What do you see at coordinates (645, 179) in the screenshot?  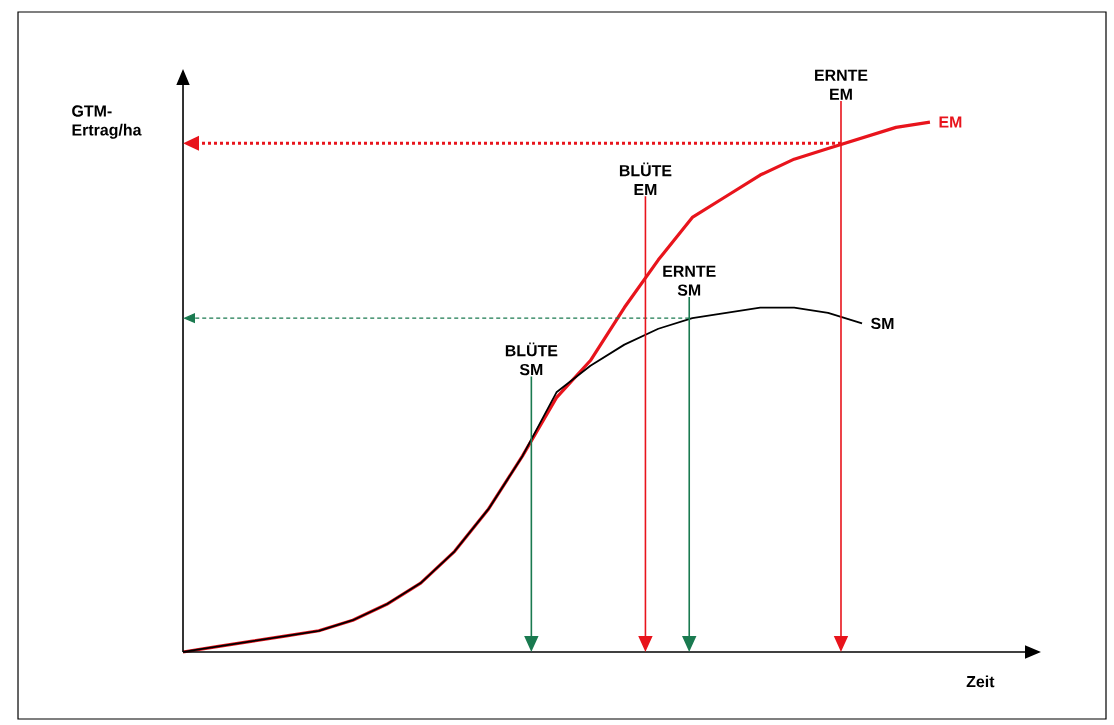 I see `annotation: BLÜTE EM` at bounding box center [645, 179].